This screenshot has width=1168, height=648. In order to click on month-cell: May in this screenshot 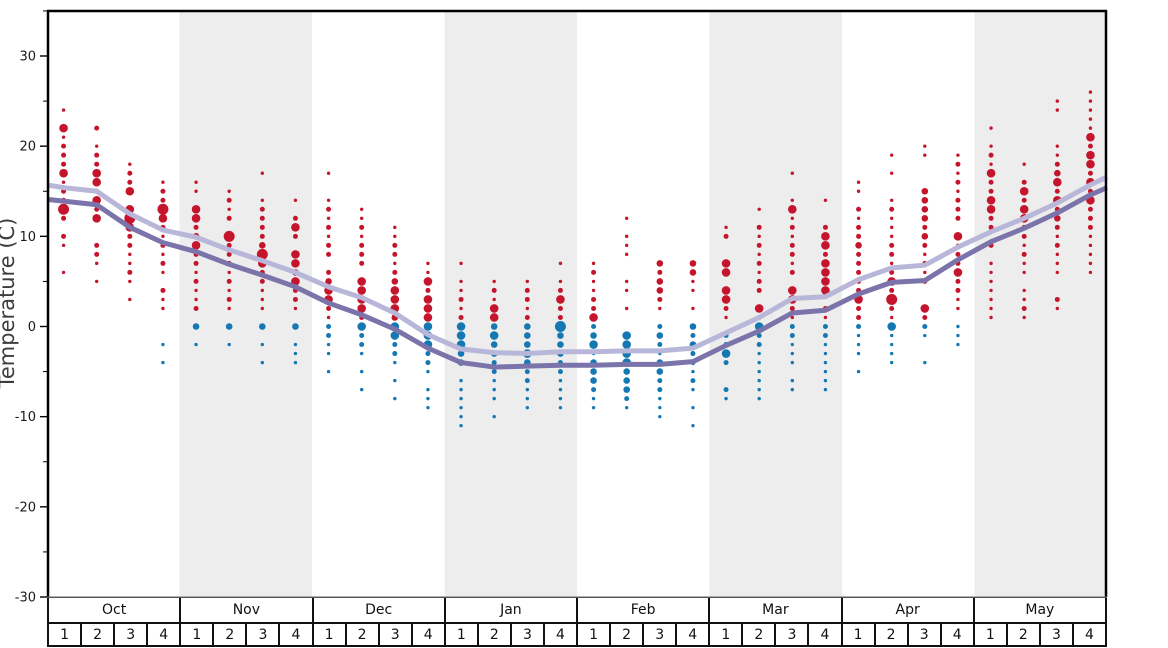, I will do `click(1041, 610)`.